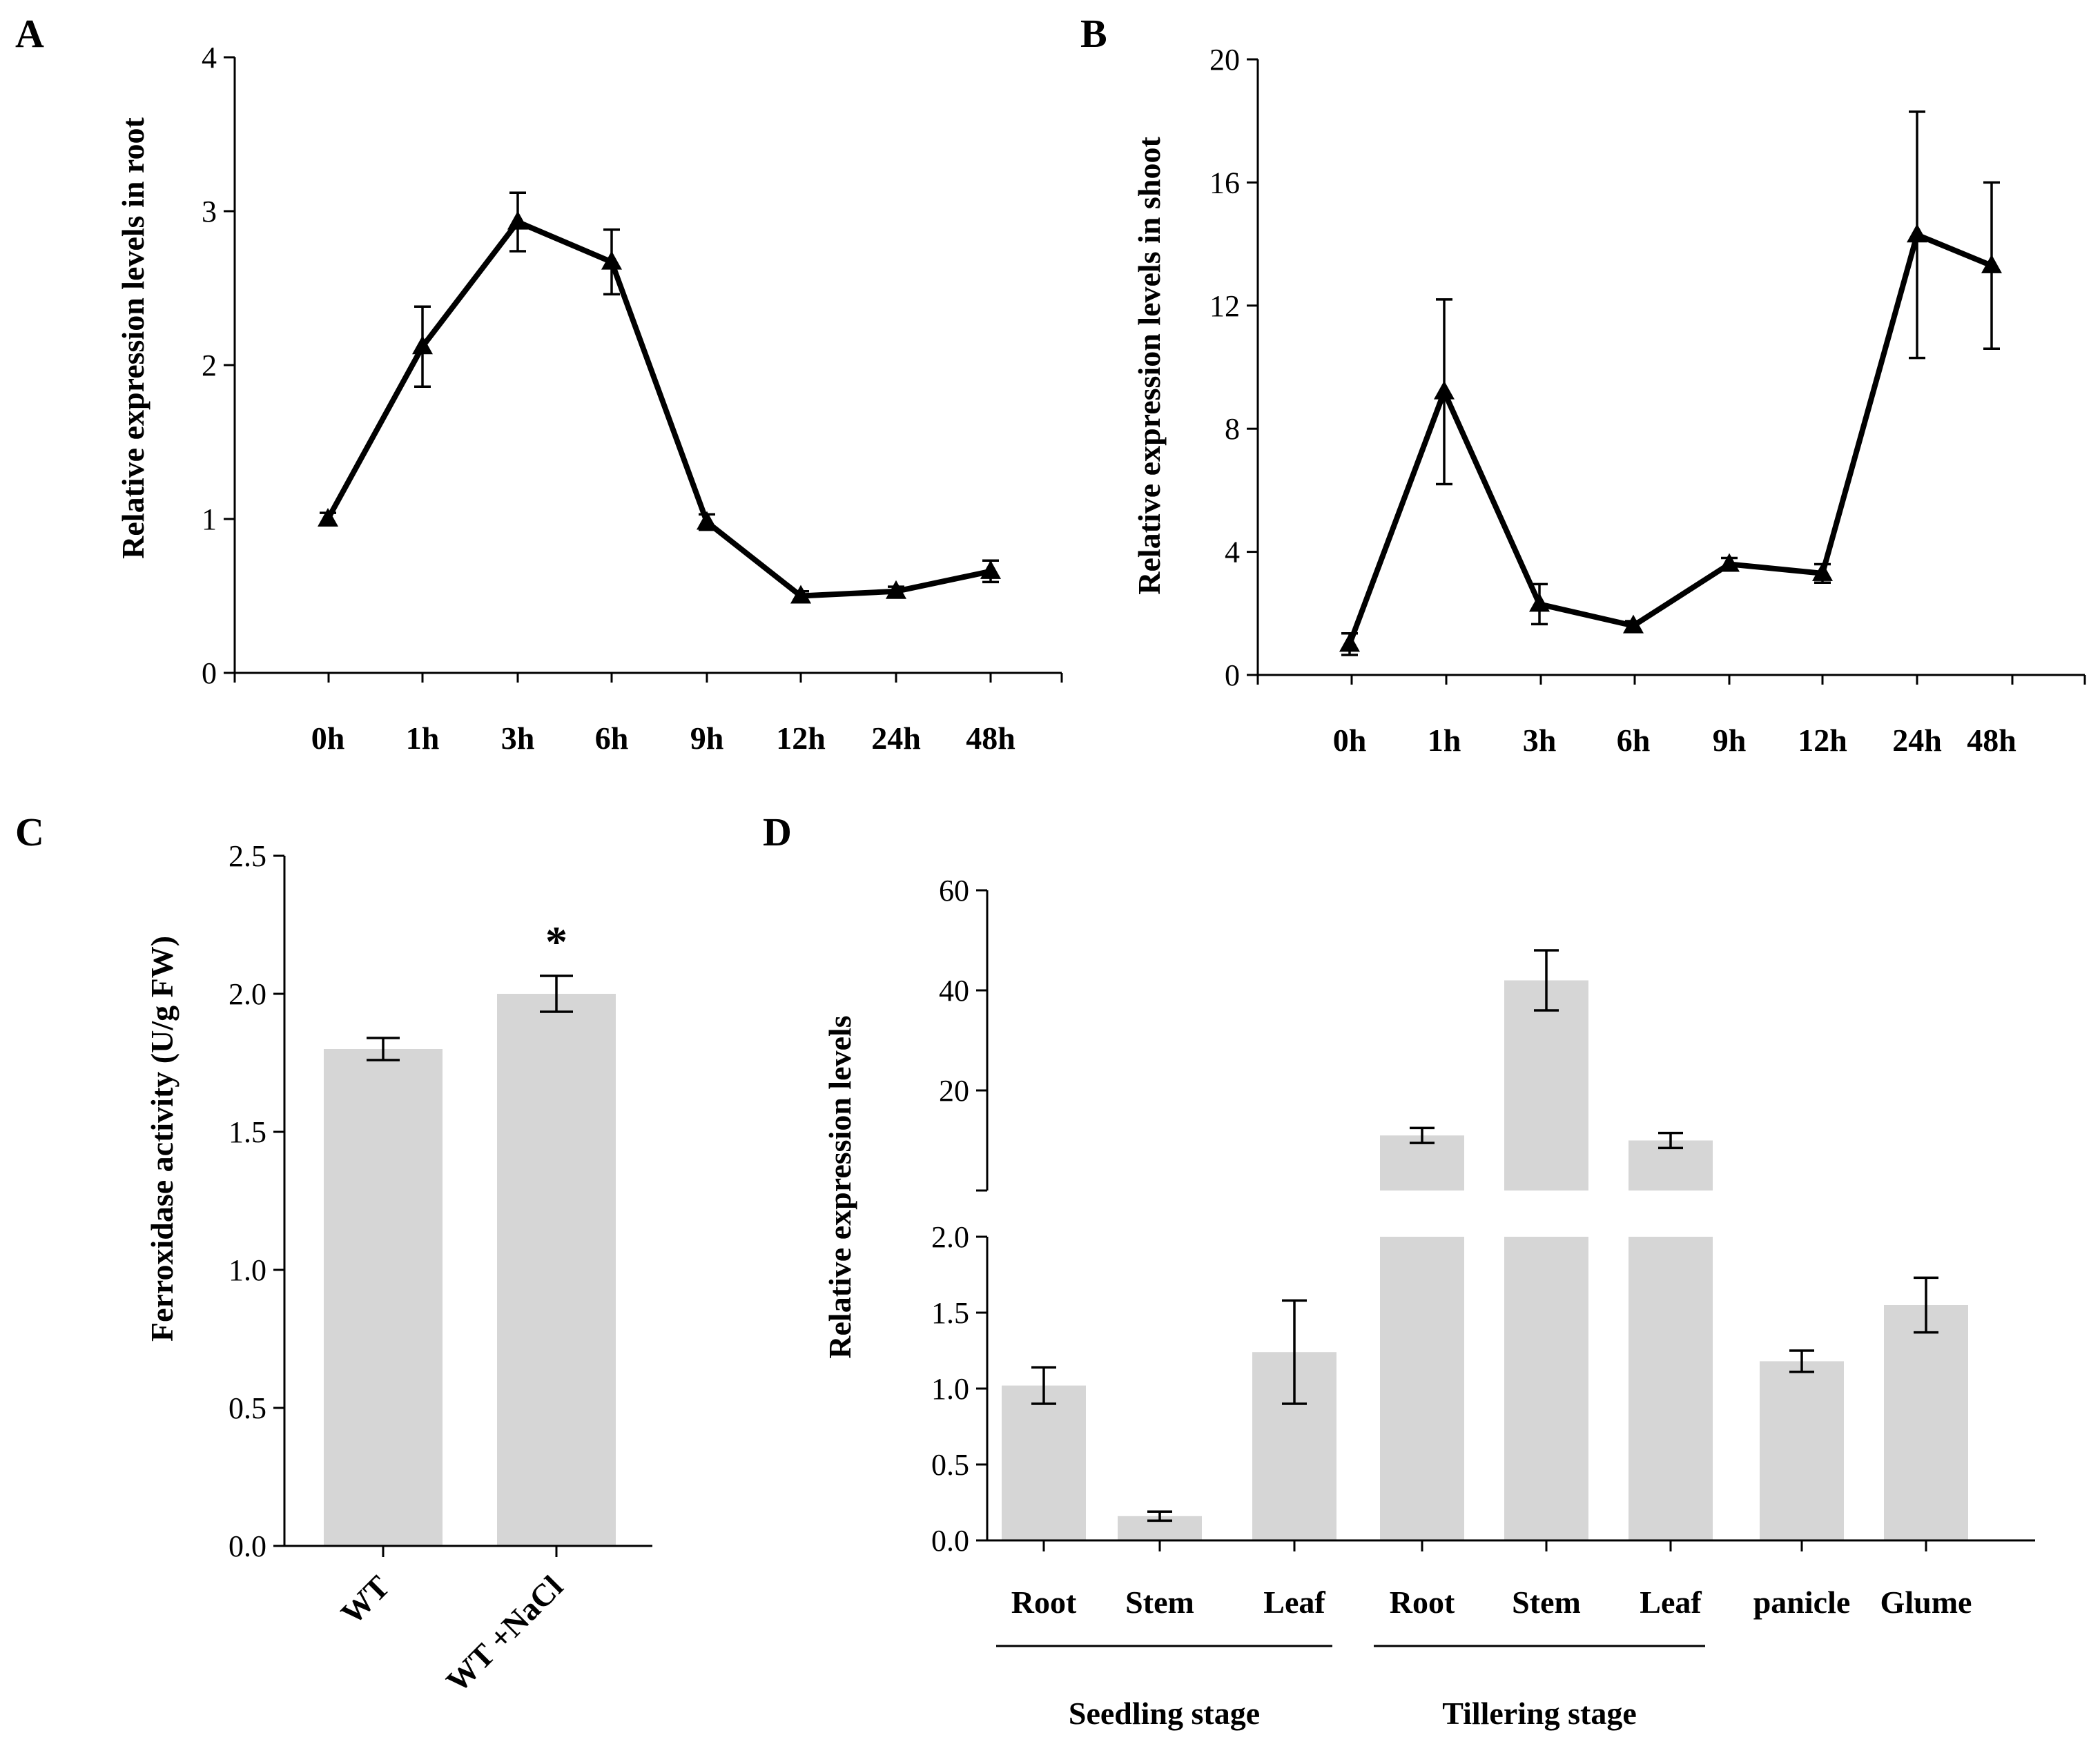  I want to click on y-tick-label: 1, so click(209, 519).